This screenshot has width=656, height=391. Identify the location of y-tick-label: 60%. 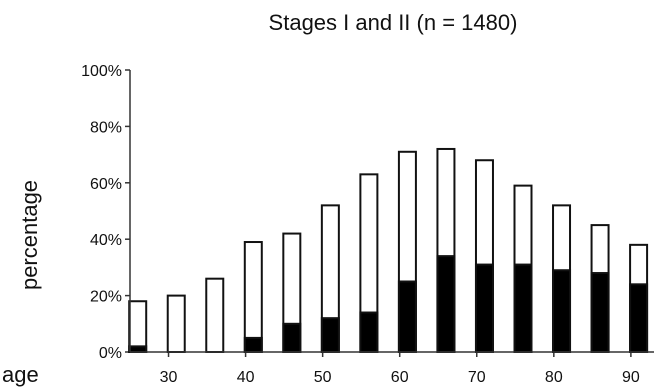
(106, 184).